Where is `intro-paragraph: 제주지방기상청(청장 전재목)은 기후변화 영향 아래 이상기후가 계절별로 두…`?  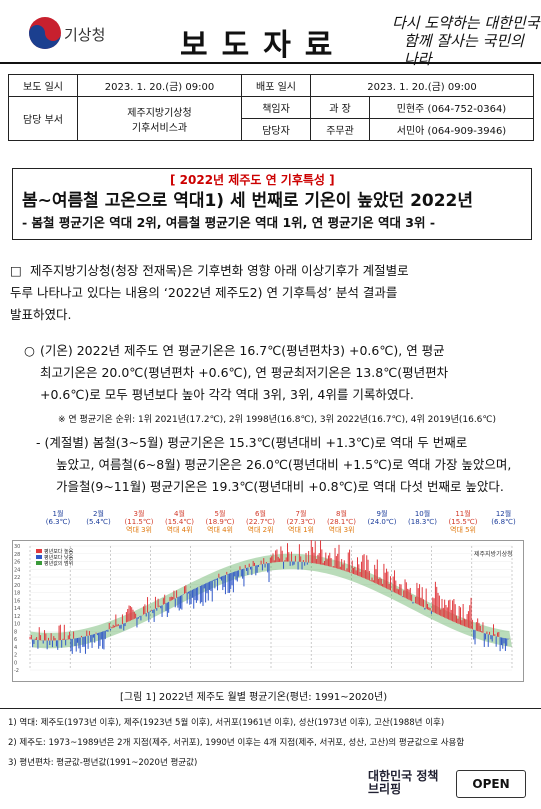 intro-paragraph: 제주지방기상청(청장 전재목)은 기후변화 영향 아래 이상기후가 계절별로 두… is located at coordinates (272, 293).